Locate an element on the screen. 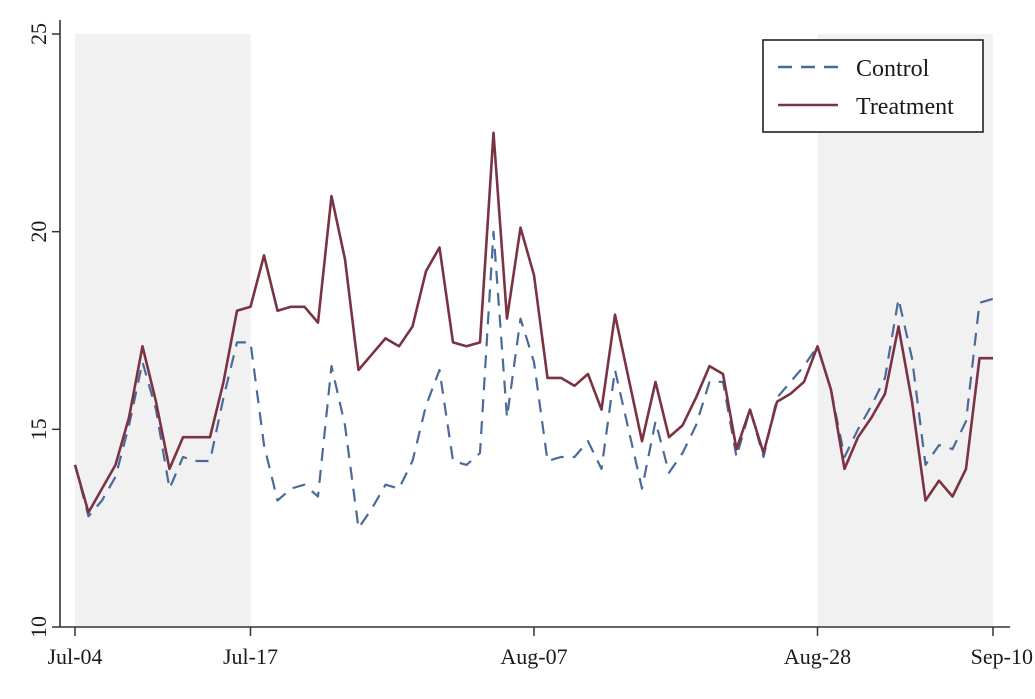  x-tick-label-1: Jul-17 is located at coordinates (250, 656).